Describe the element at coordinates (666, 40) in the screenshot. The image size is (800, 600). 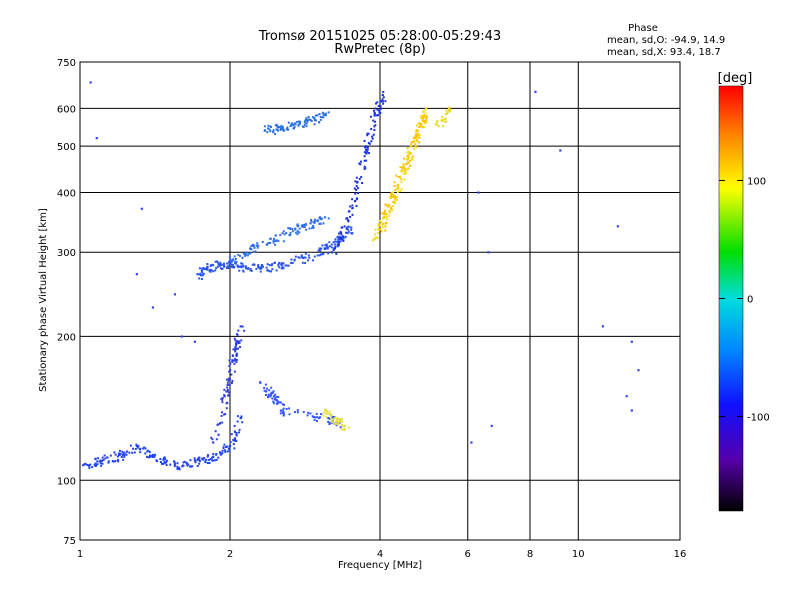
I see `phase-box-line-o: mean, sd,O: -94.9, 14.9` at that location.